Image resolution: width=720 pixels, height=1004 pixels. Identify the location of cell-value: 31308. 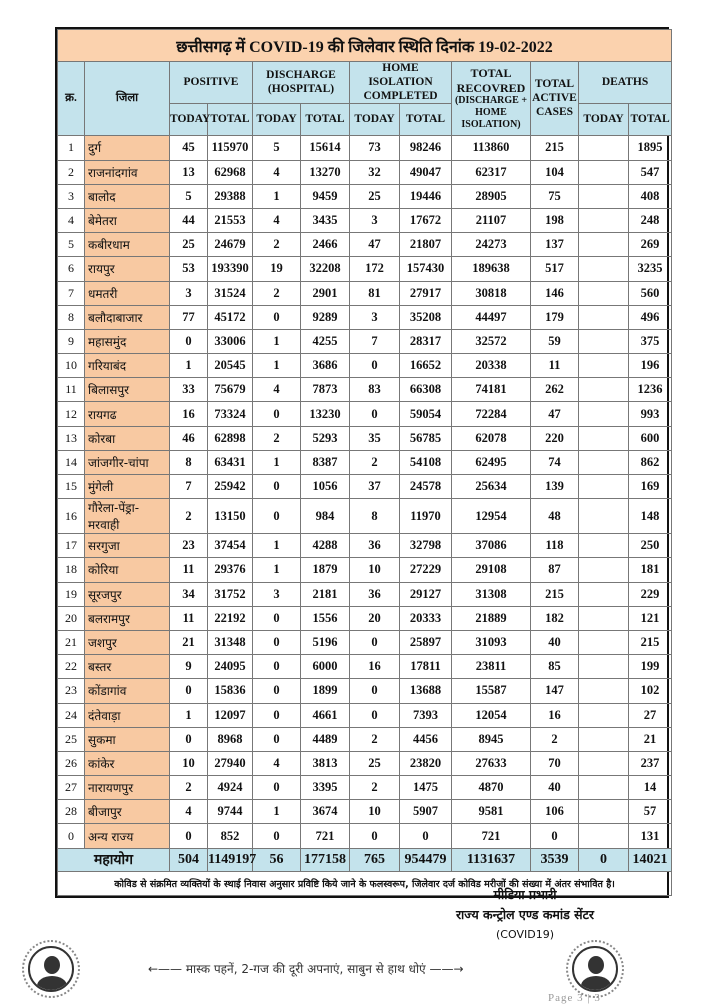
(491, 594).